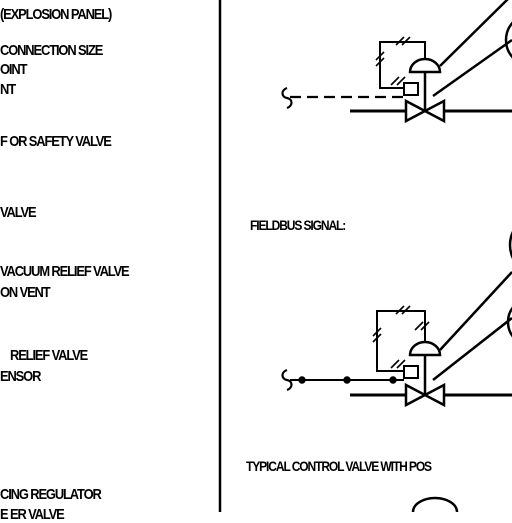  Describe the element at coordinates (48, 355) in the screenshot. I see `legend-relief-valve: RELIEF VALVE` at that location.